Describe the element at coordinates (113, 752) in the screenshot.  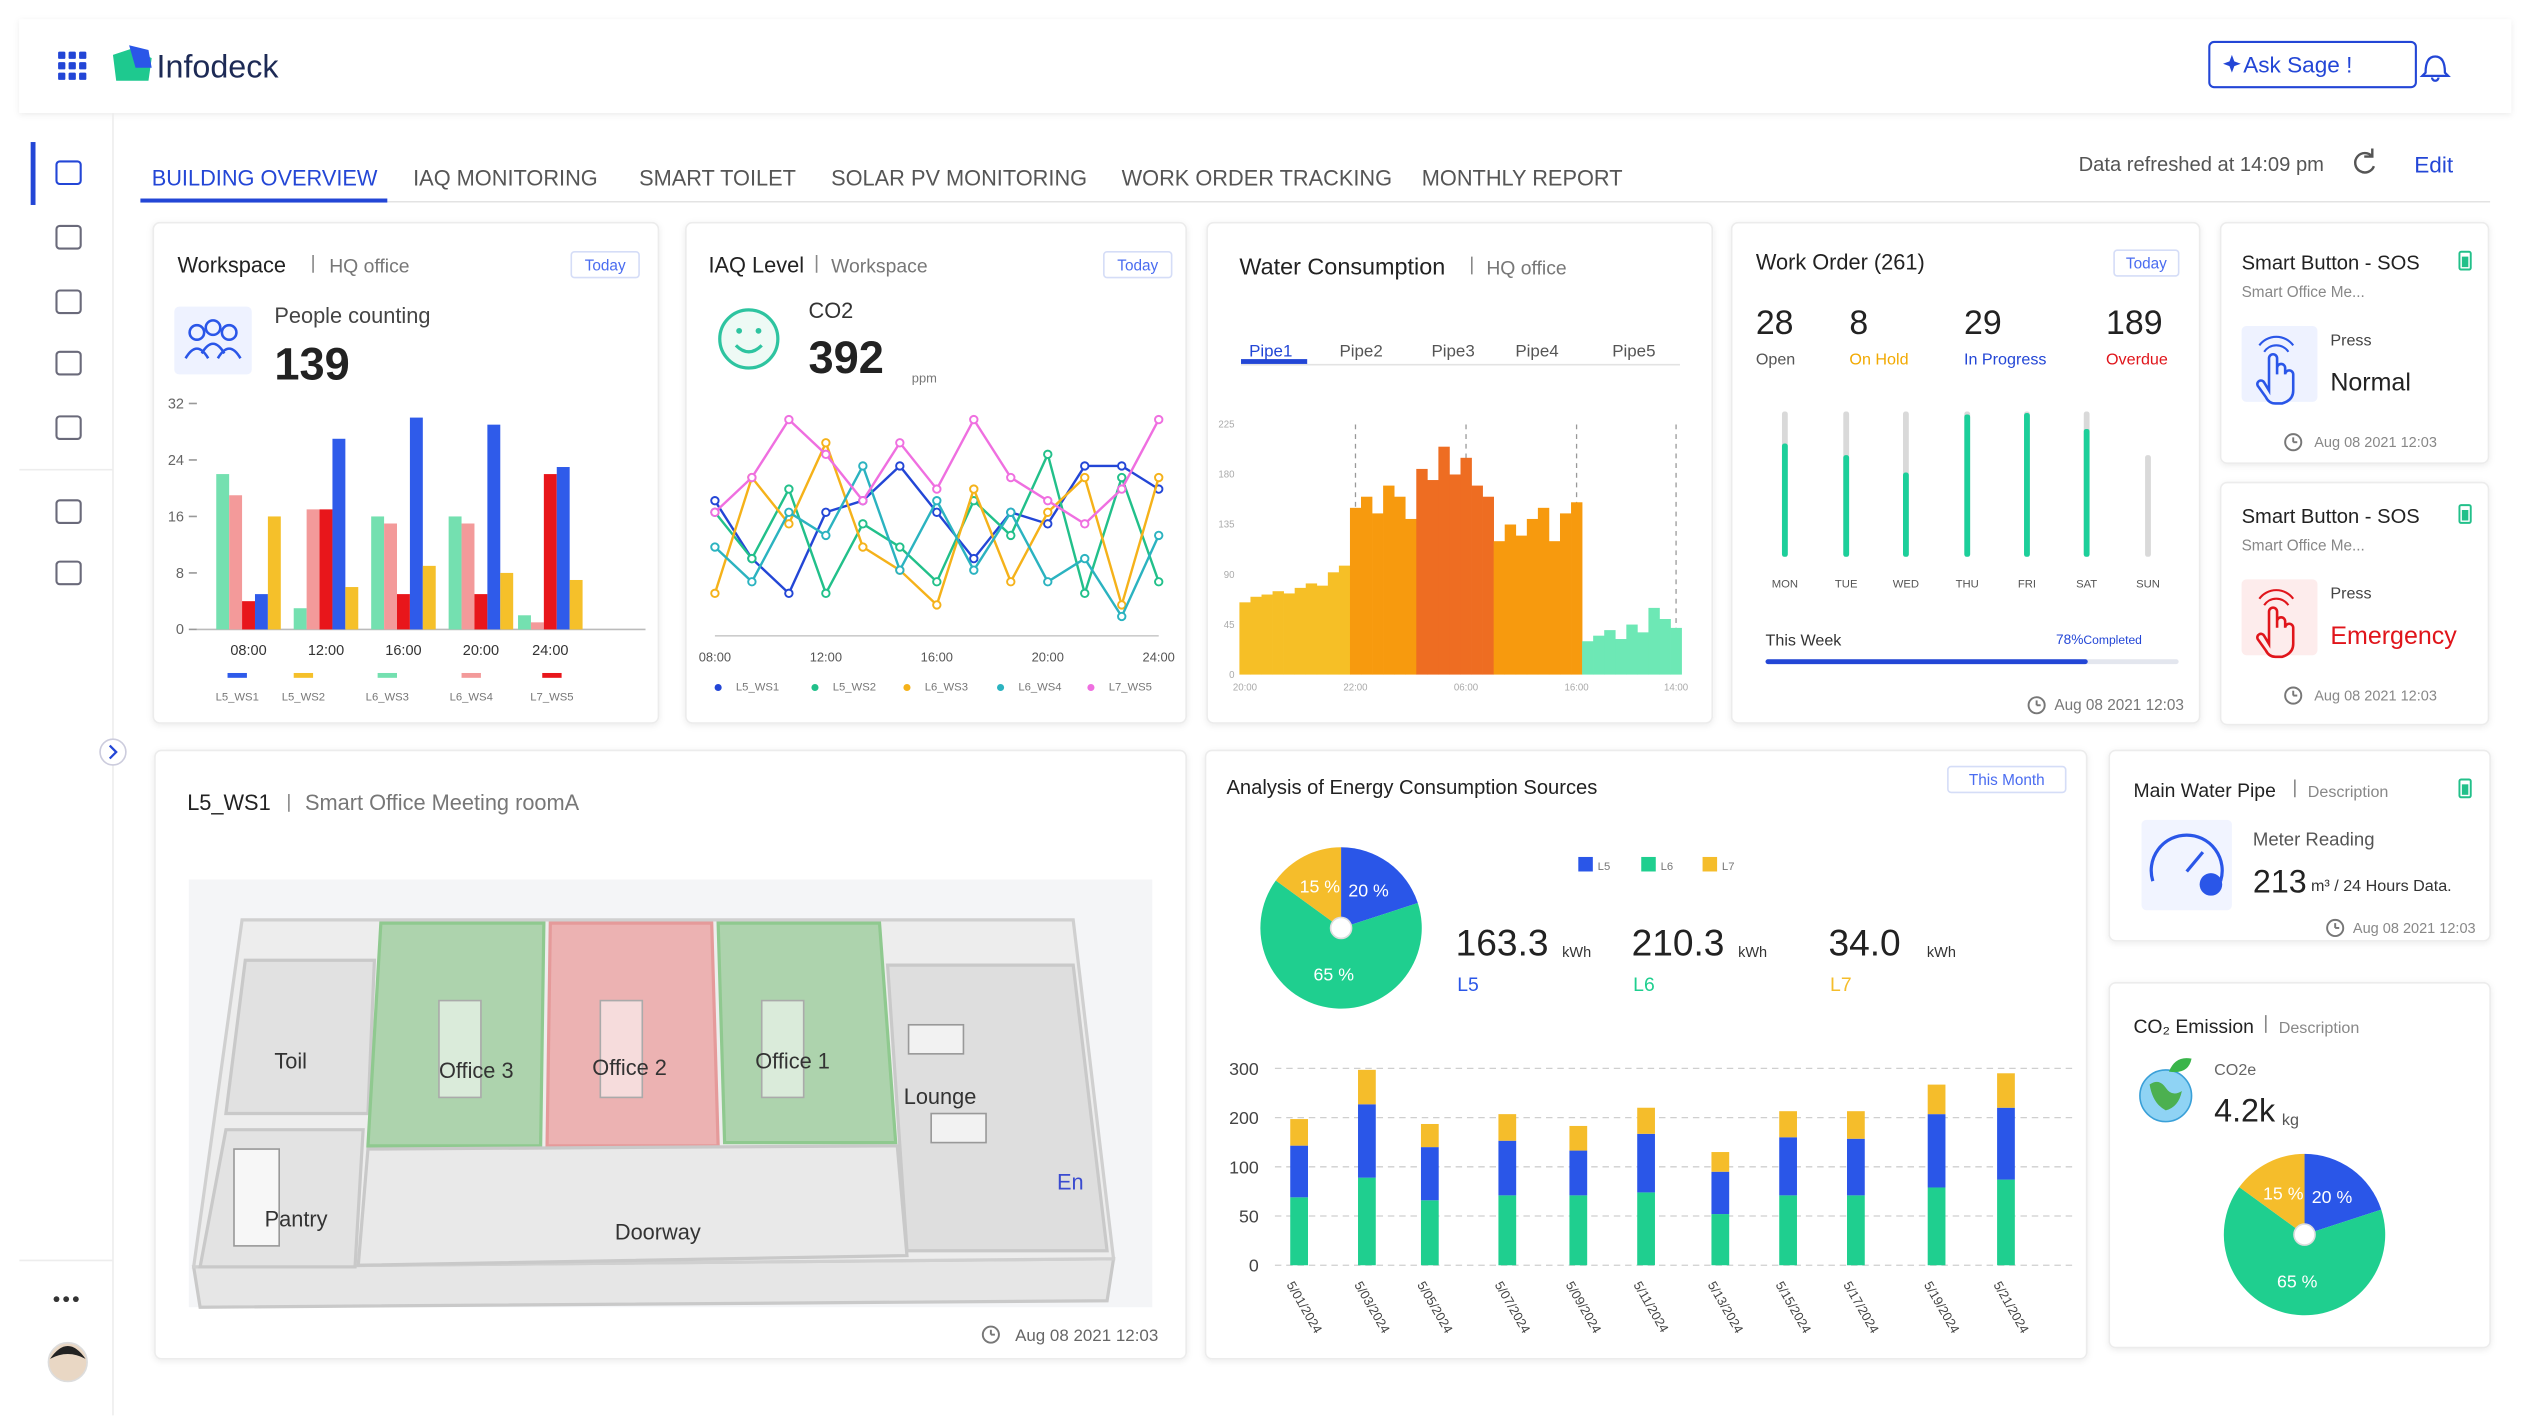
I see `collapse-button` at that location.